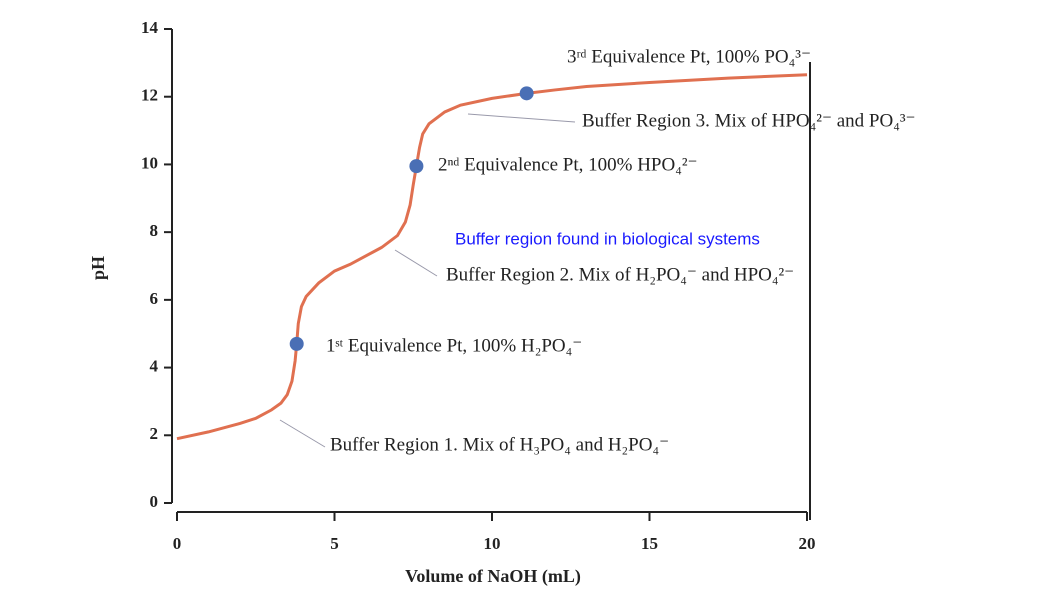  I want to click on annotation: Buffer Region 1. Mix of H₃PO₄ and H₂PO₄⁻, so click(499, 444).